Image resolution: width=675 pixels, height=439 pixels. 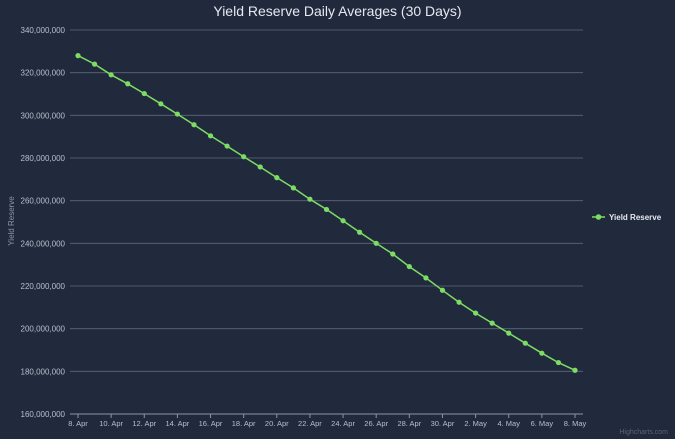 I want to click on y-tick-label: 280,000,000, so click(x=43, y=158).